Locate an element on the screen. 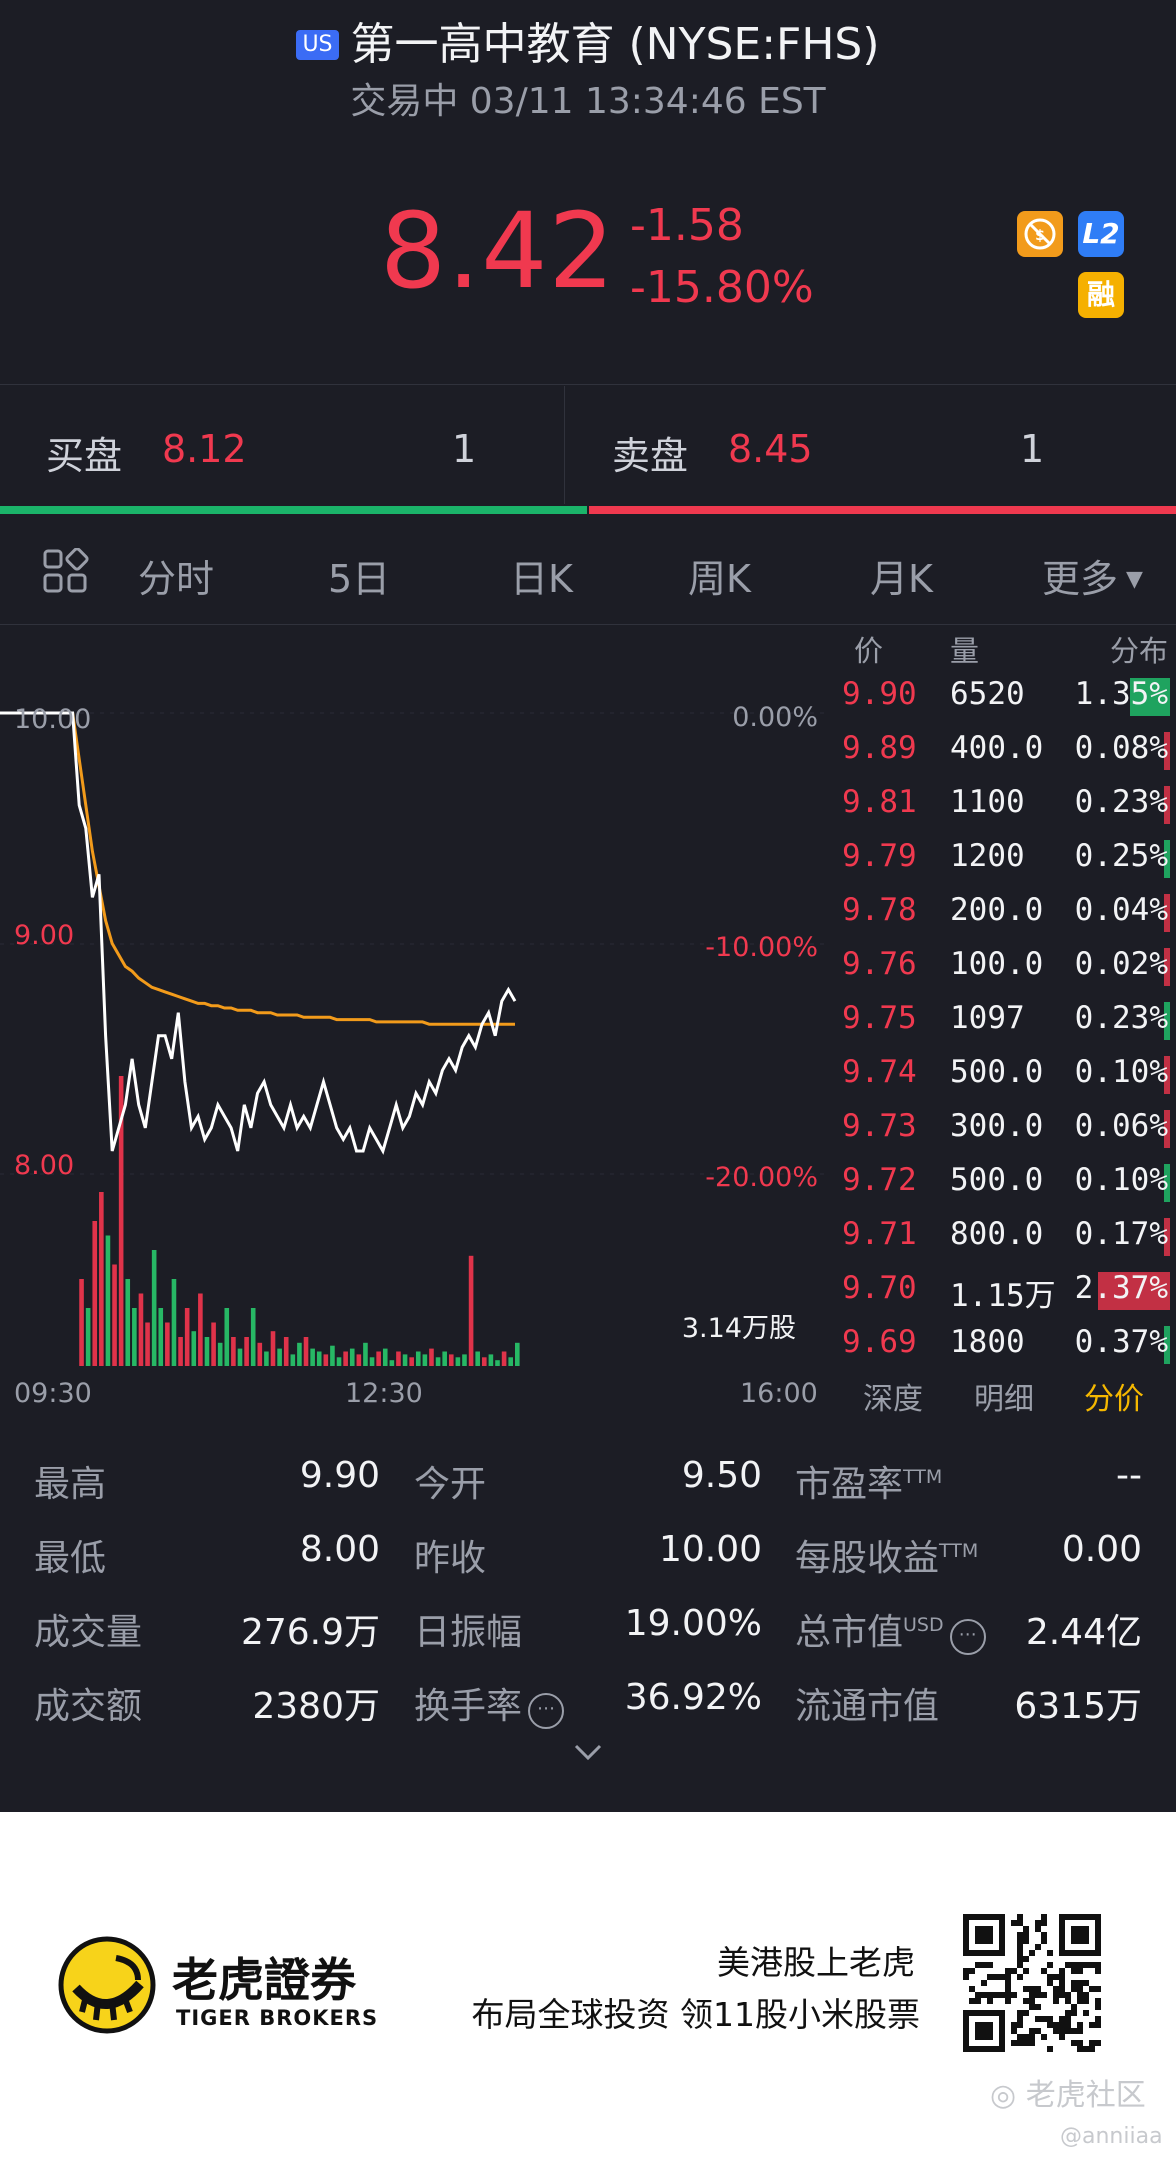 This screenshot has height=2157, width=1176. stat-value: 9.90 is located at coordinates (339, 1475).